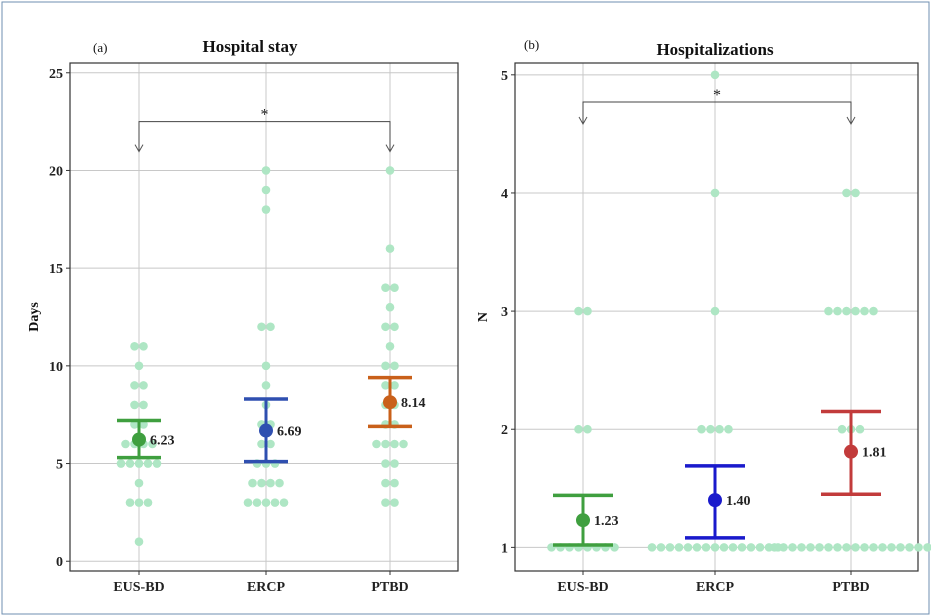 This screenshot has height=616, width=931. Describe the element at coordinates (851, 451) in the screenshot. I see `panel-b-mean-point-ptbd` at that location.